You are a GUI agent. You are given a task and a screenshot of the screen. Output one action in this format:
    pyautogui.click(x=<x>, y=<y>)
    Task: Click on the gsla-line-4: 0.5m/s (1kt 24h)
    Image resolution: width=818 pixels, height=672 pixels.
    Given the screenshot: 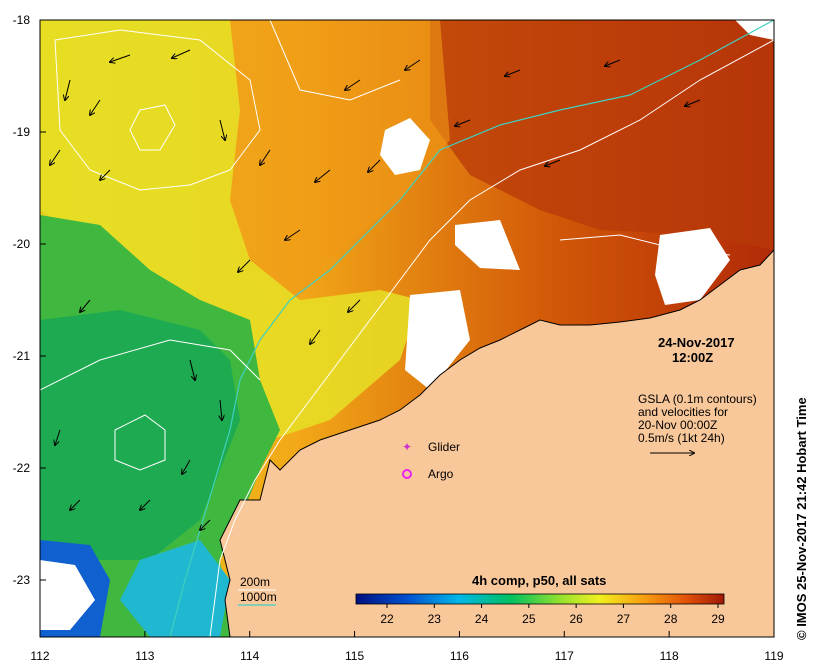 What is the action you would take?
    pyautogui.click(x=681, y=438)
    